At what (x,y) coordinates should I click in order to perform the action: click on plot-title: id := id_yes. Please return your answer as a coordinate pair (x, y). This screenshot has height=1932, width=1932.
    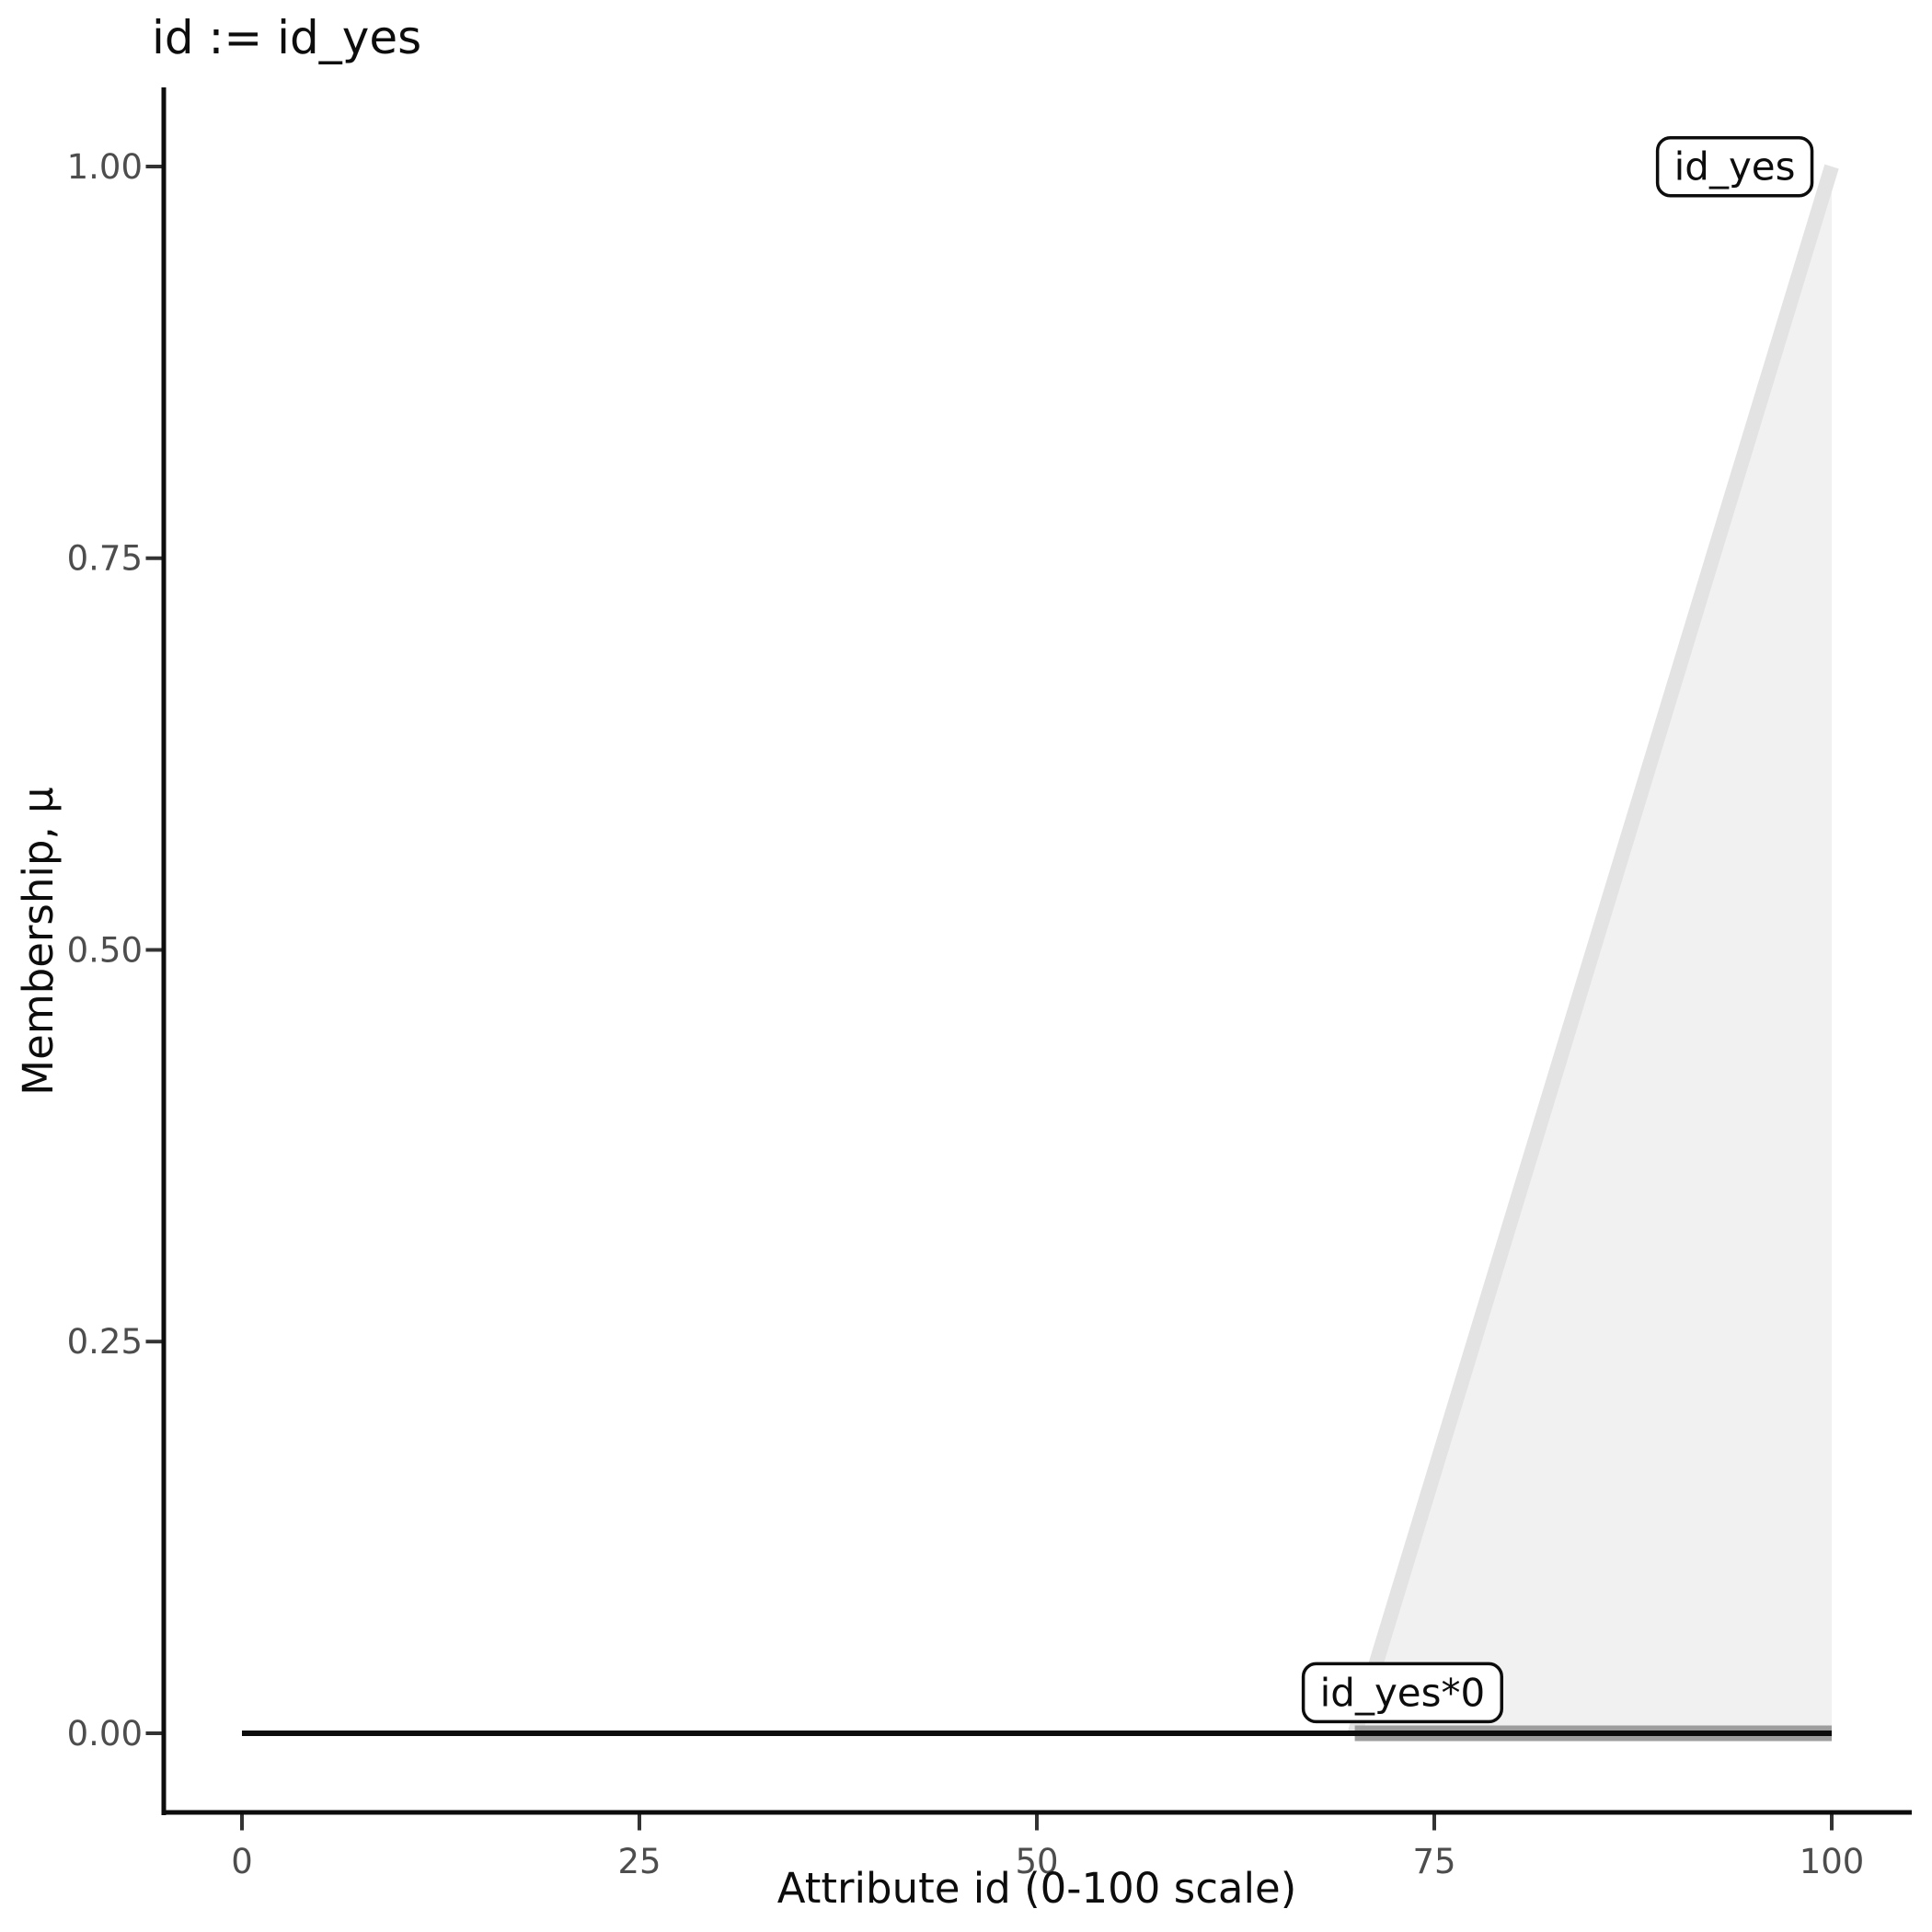
    Looking at the image, I should click on (286, 37).